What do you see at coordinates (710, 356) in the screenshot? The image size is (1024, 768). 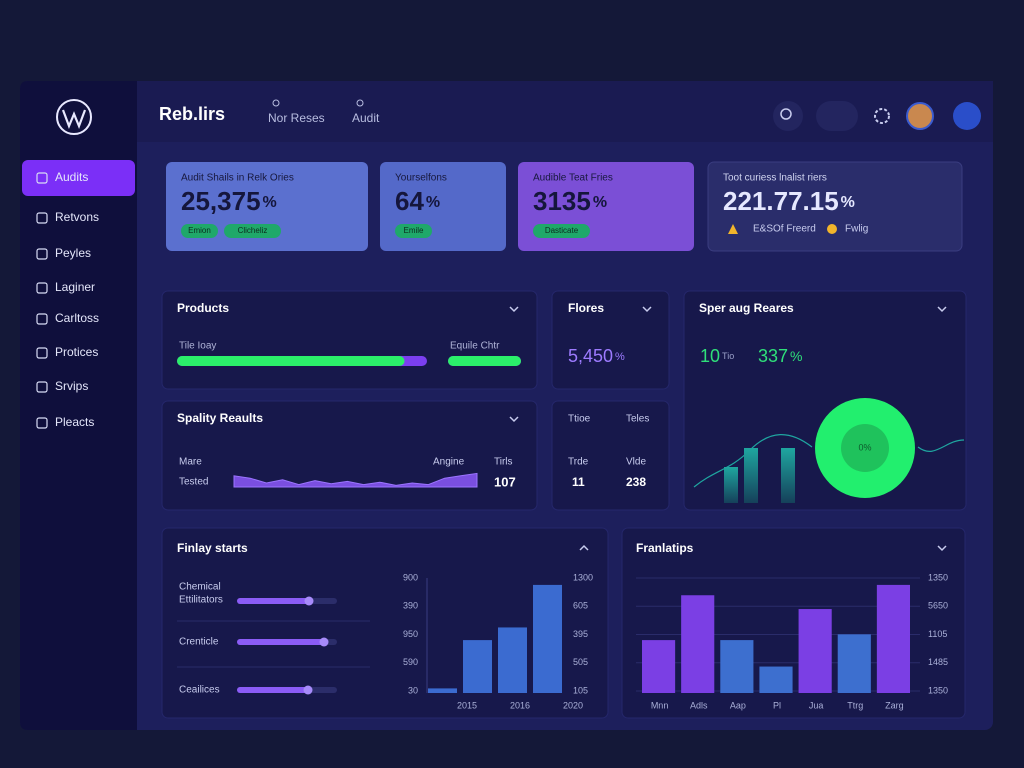 I see `sper-value-number: 10` at bounding box center [710, 356].